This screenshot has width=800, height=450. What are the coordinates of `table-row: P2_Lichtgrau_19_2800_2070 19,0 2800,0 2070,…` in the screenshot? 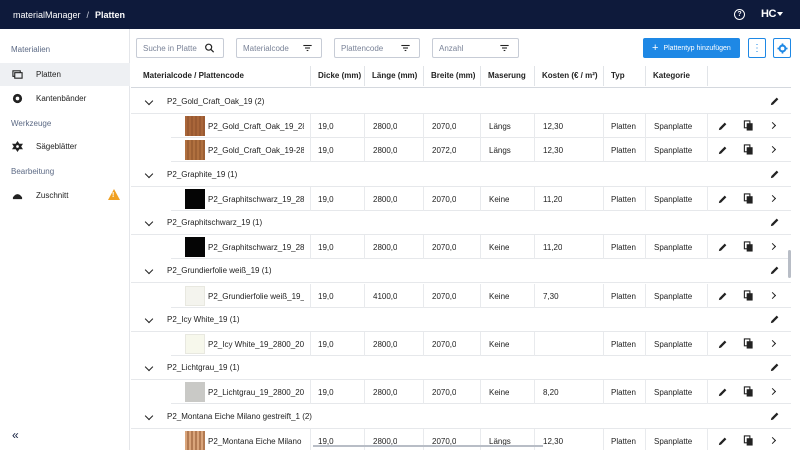 It's located at (481, 392).